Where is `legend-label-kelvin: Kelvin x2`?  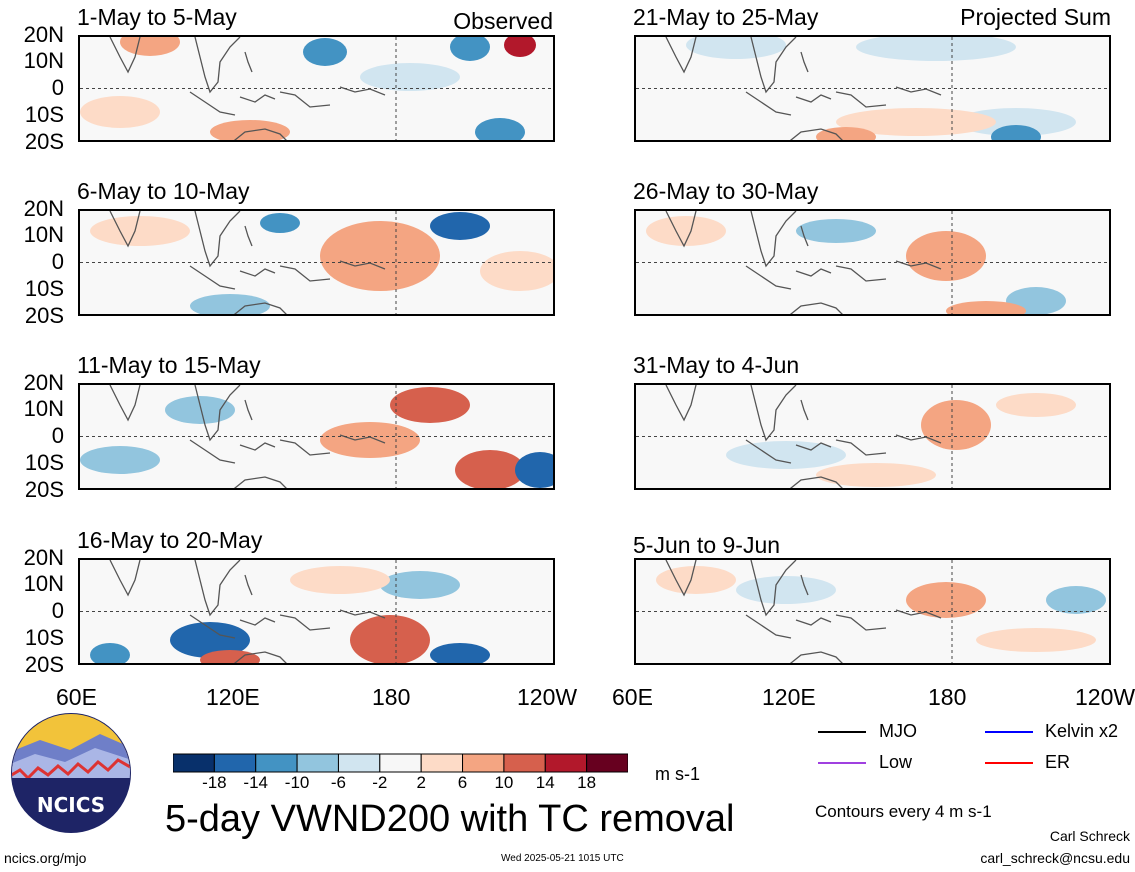 legend-label-kelvin: Kelvin x2 is located at coordinates (1082, 731).